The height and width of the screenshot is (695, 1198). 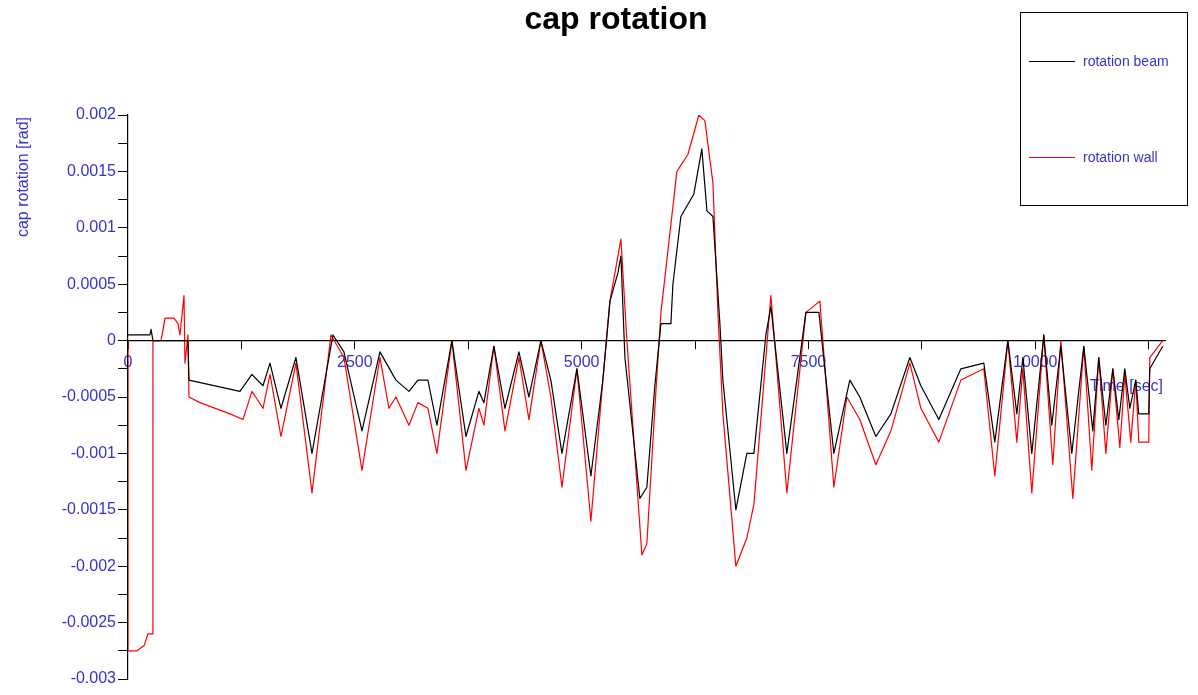 I want to click on y-tick-label: -0.0025, so click(x=89, y=622).